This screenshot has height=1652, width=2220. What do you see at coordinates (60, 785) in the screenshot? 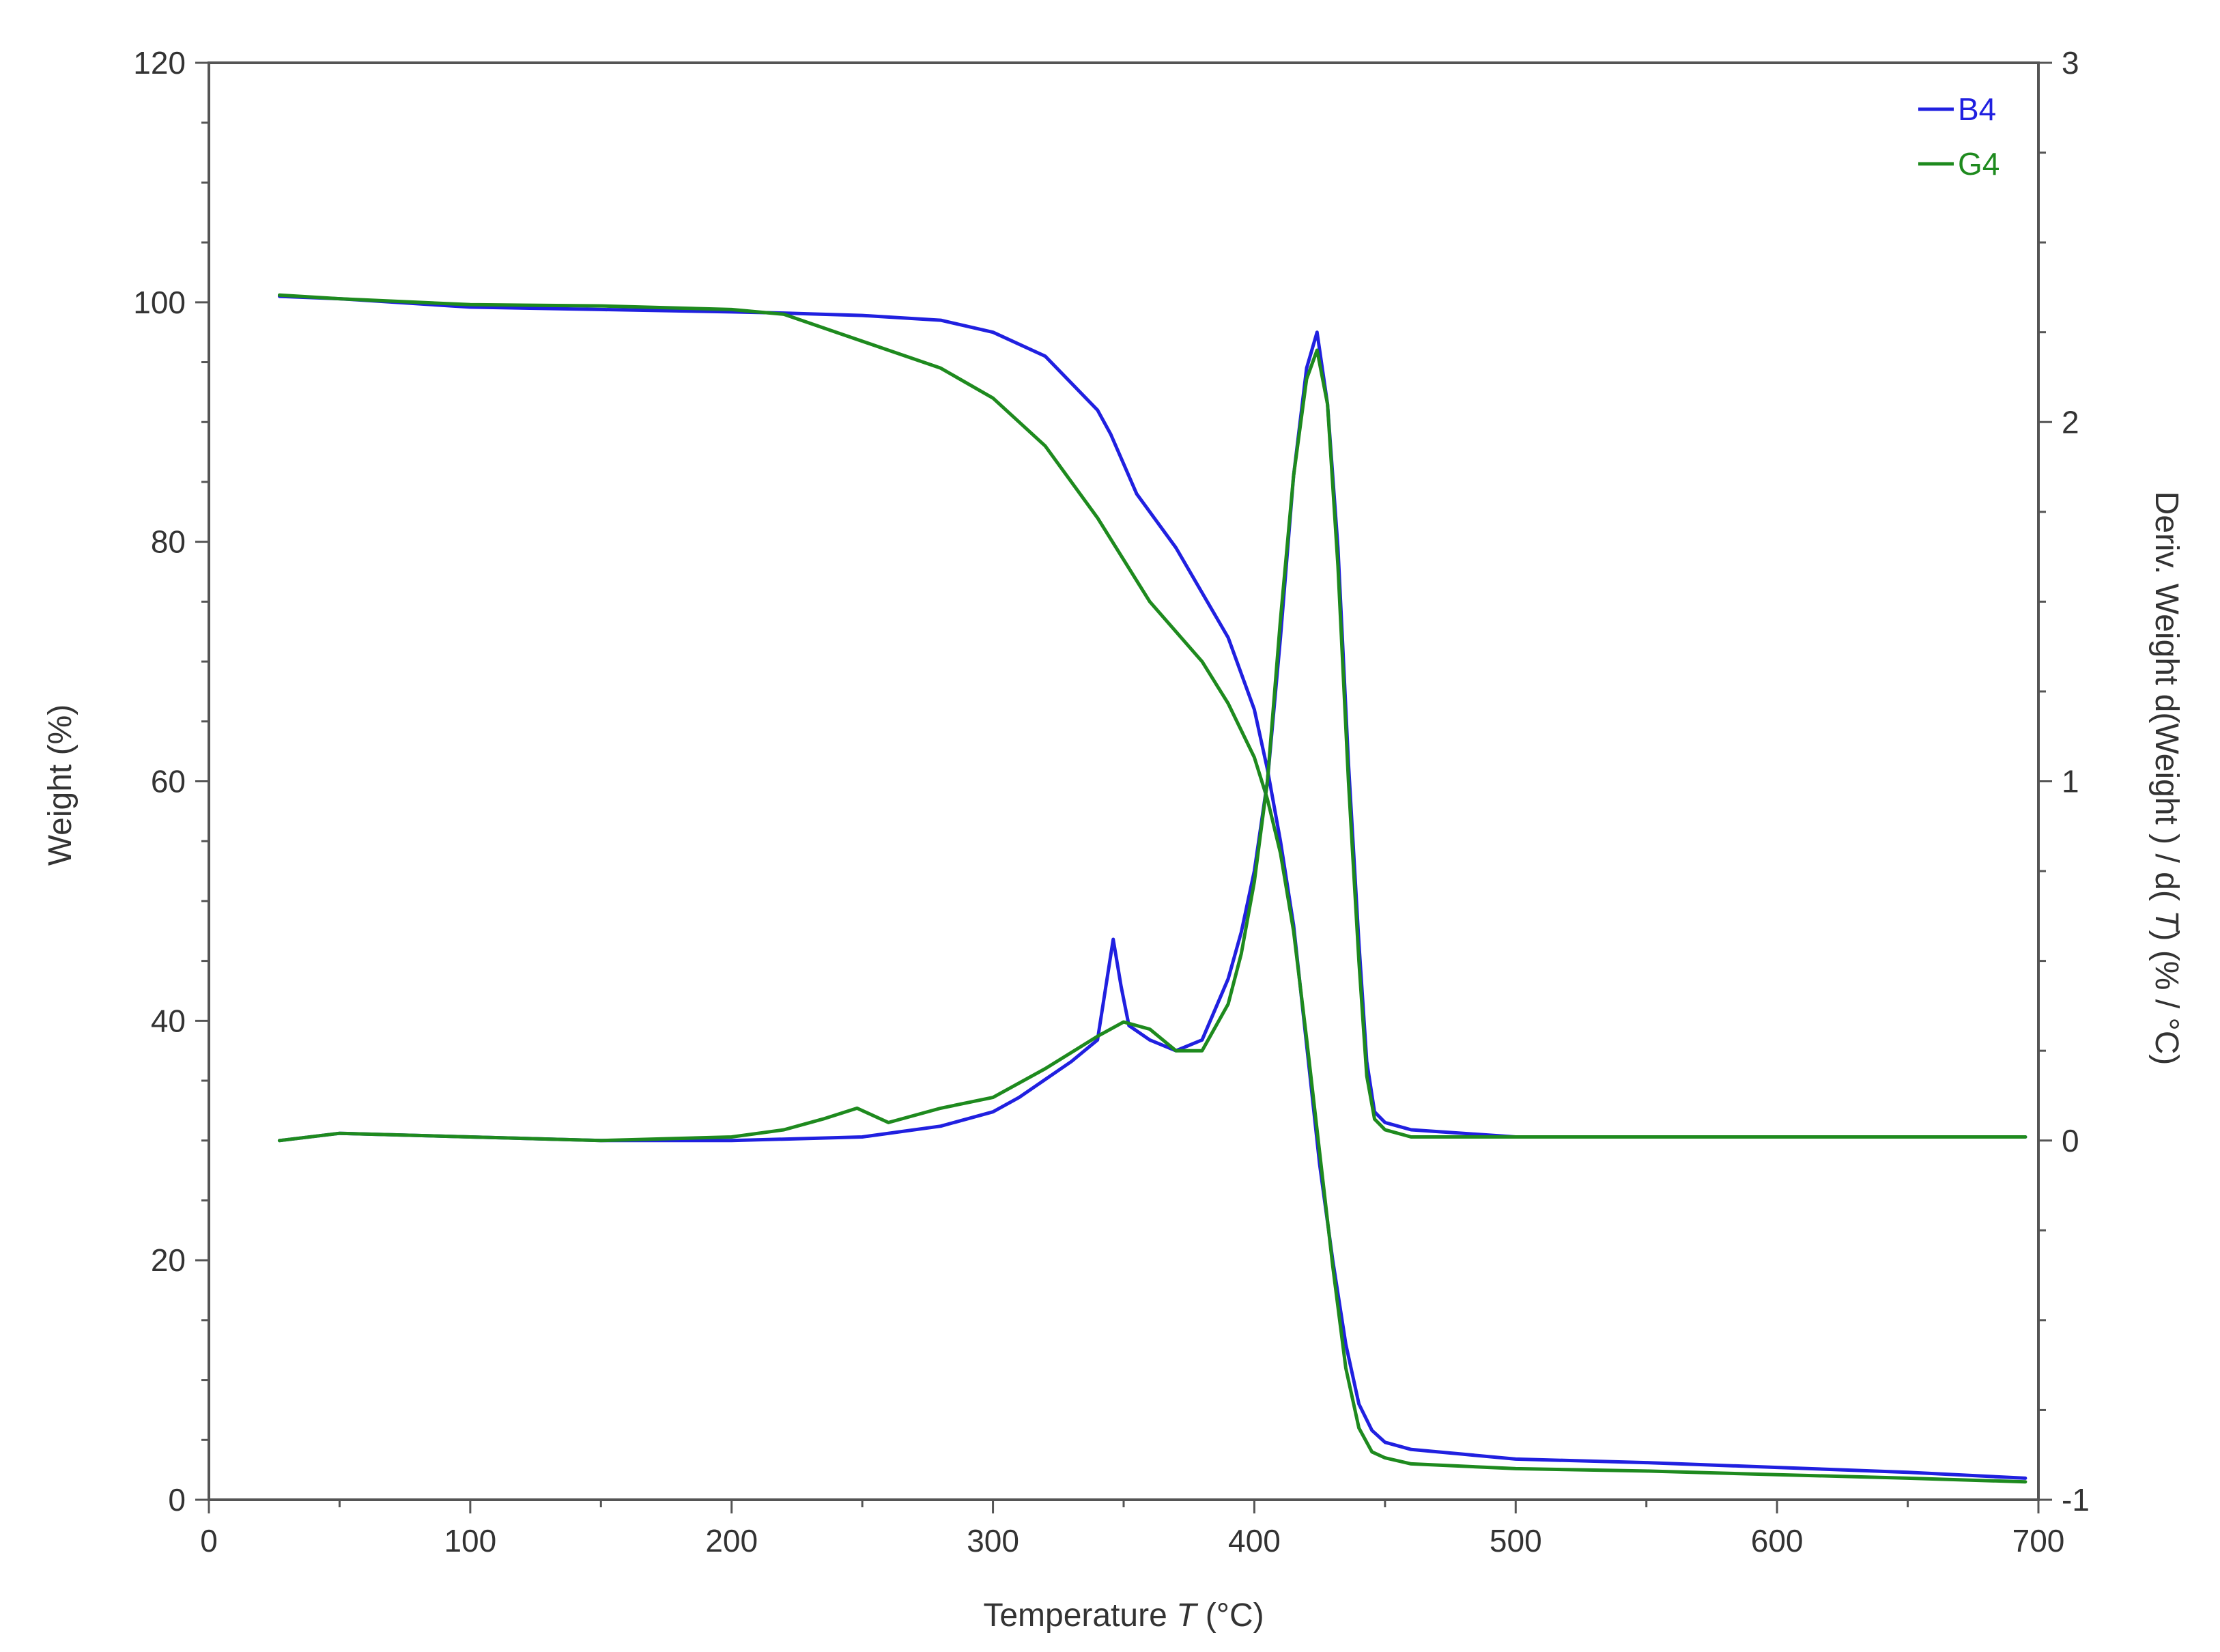
I see `y-axis-left-title: Weight (%)` at bounding box center [60, 785].